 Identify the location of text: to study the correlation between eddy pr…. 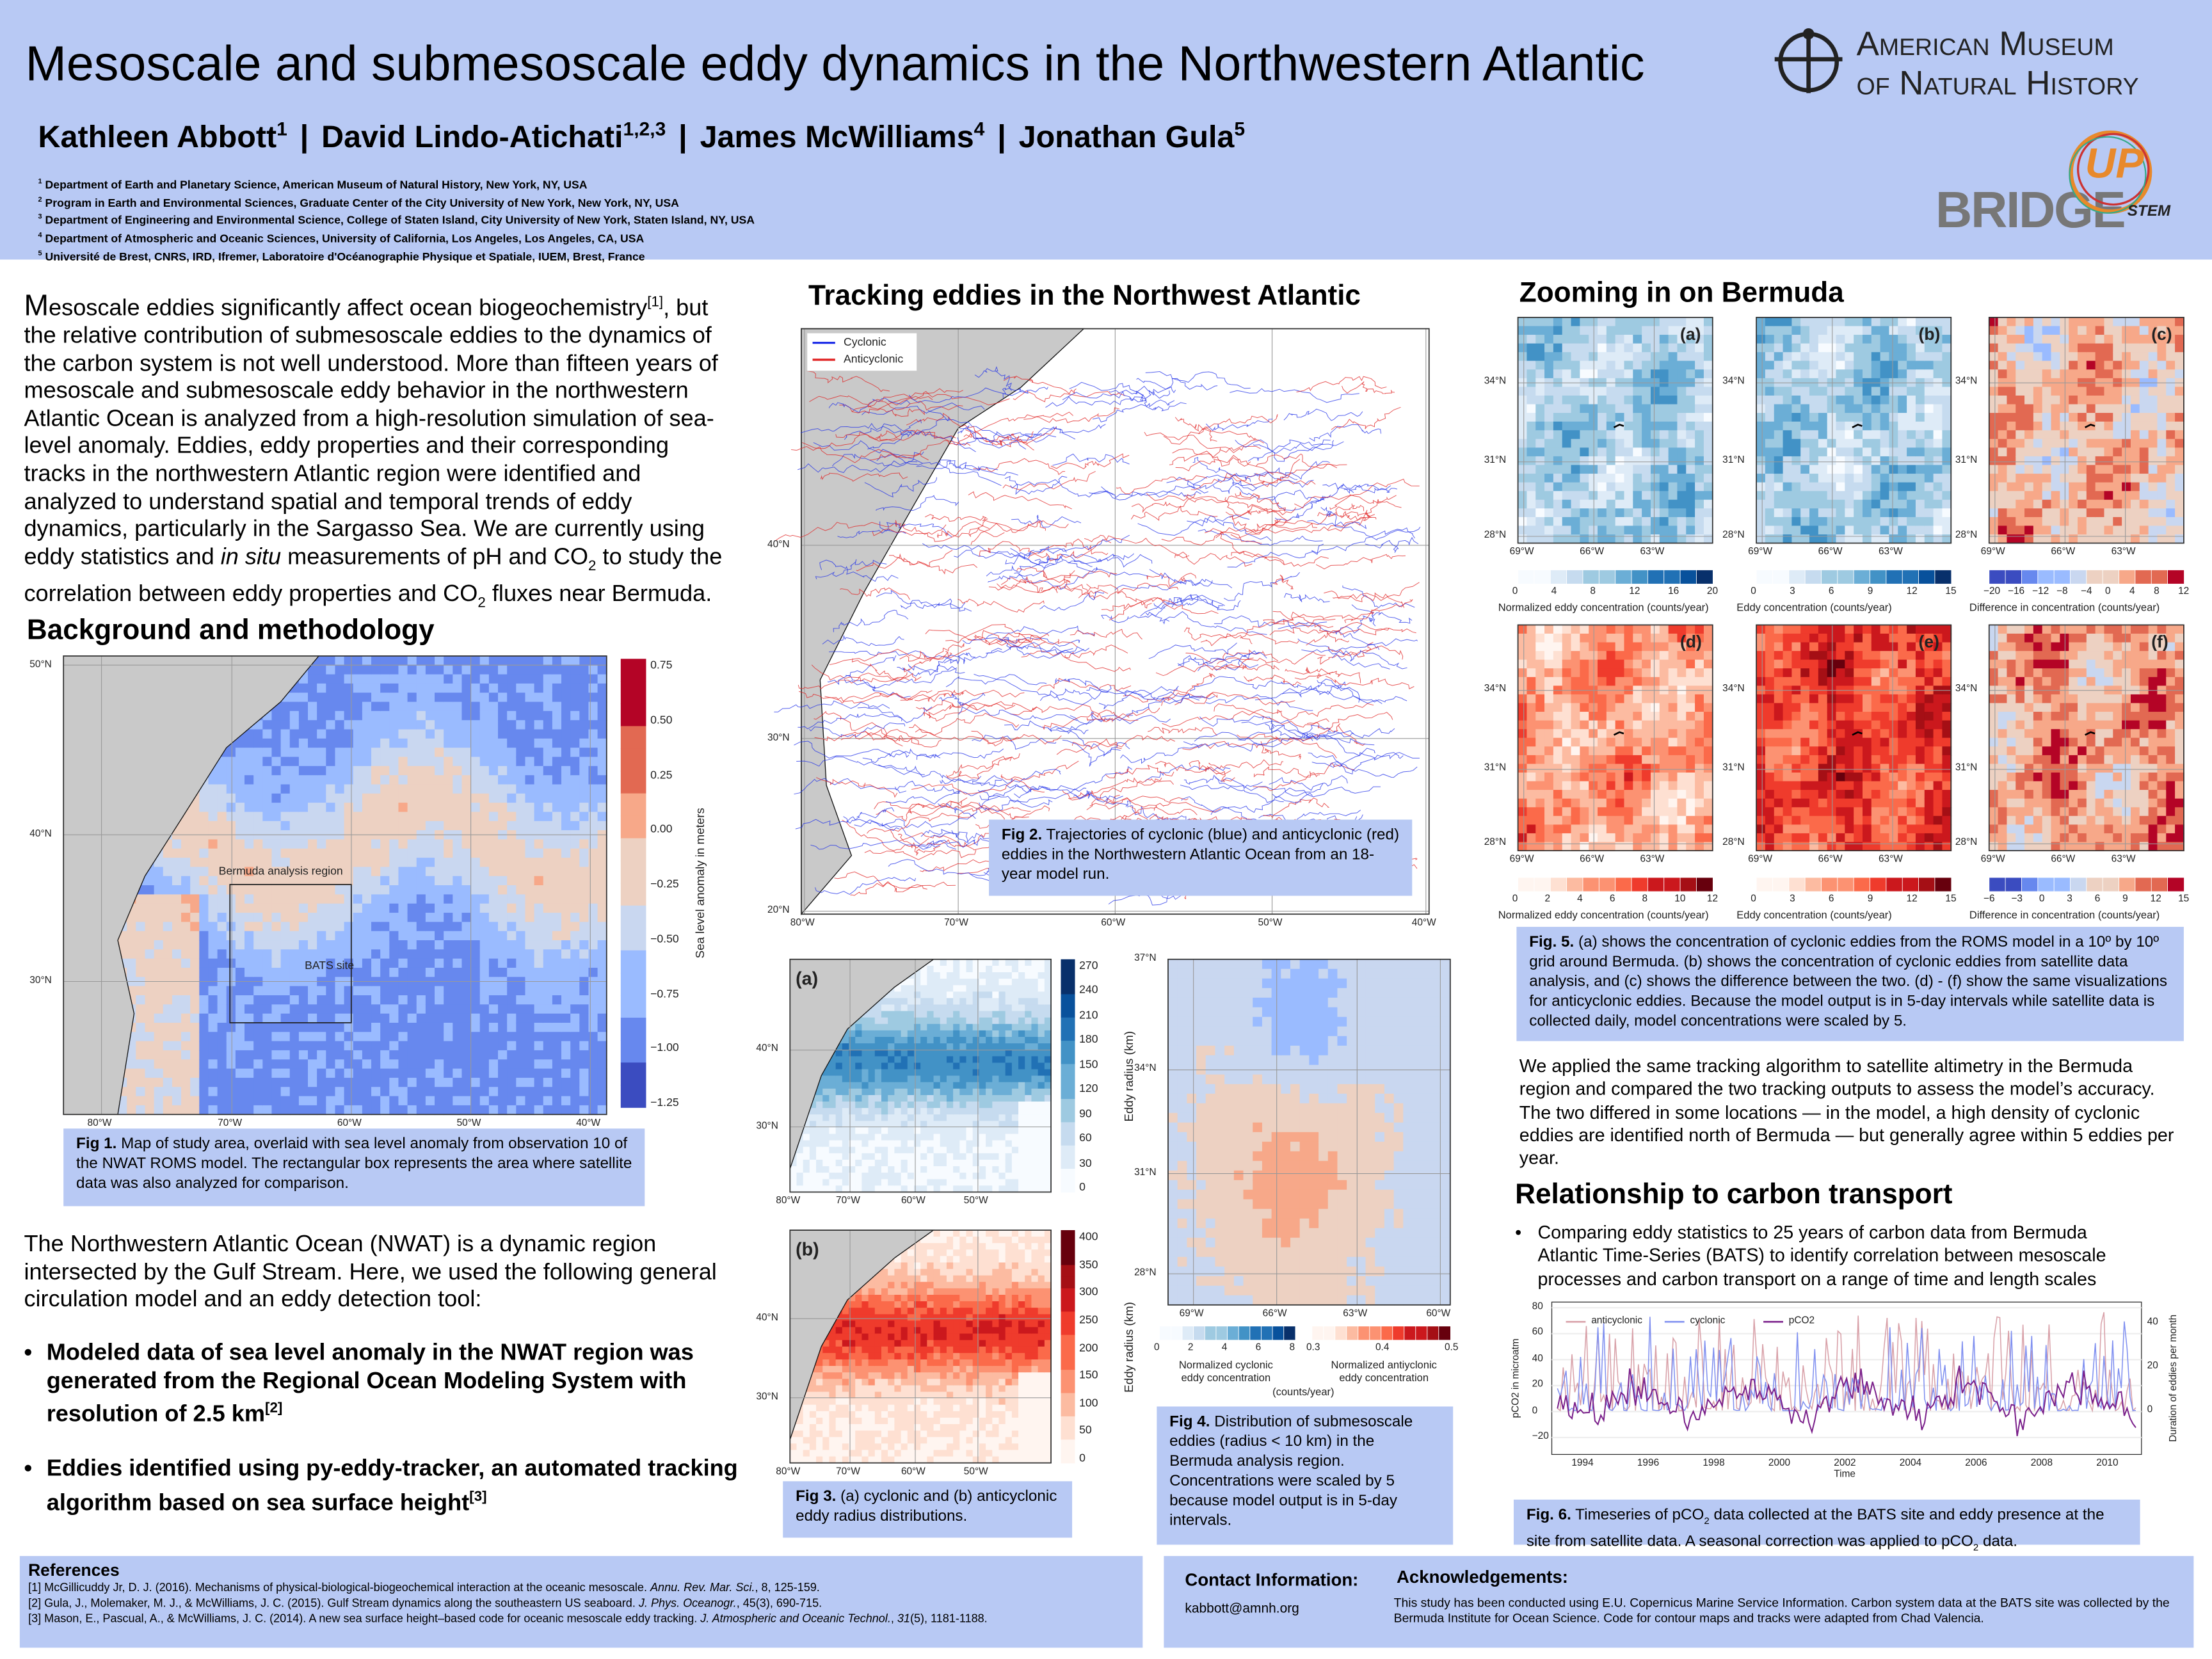
(373, 575).